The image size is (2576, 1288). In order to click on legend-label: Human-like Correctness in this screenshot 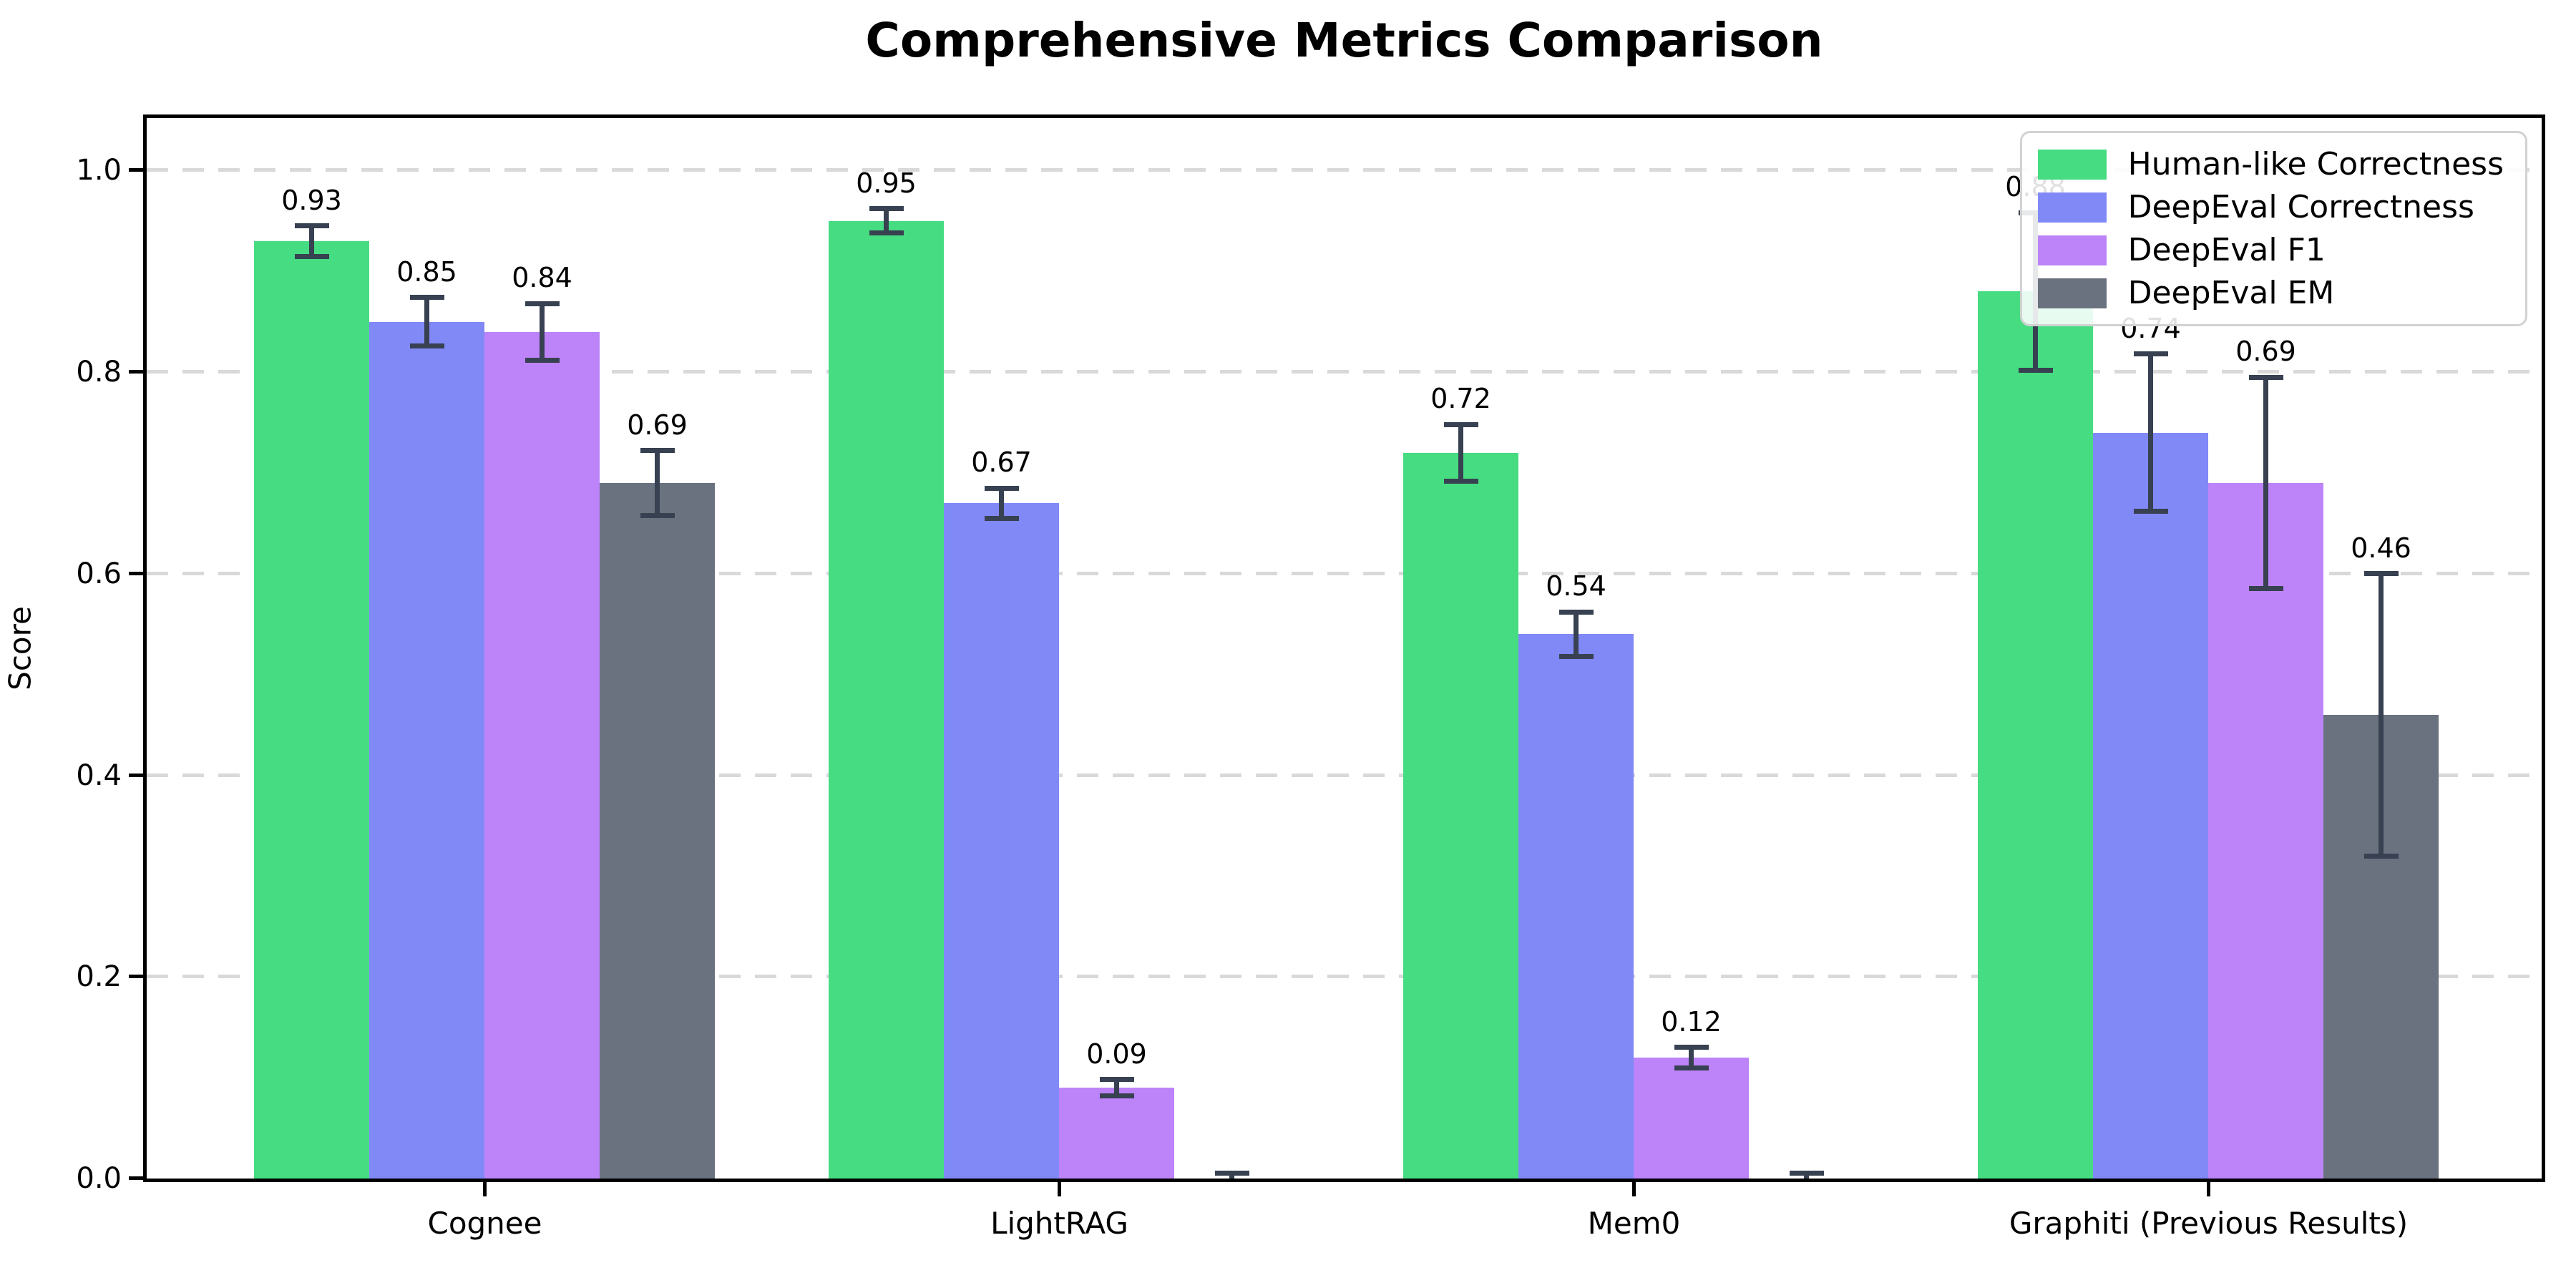, I will do `click(2315, 164)`.